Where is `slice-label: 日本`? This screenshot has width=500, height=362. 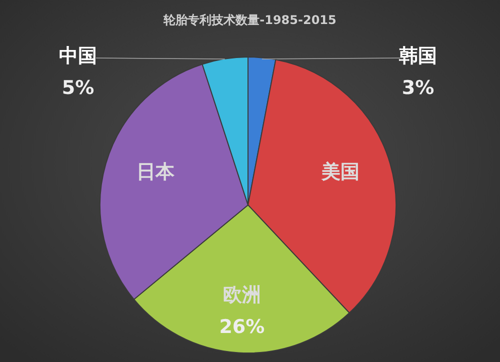 slice-label: 日本 is located at coordinates (156, 172).